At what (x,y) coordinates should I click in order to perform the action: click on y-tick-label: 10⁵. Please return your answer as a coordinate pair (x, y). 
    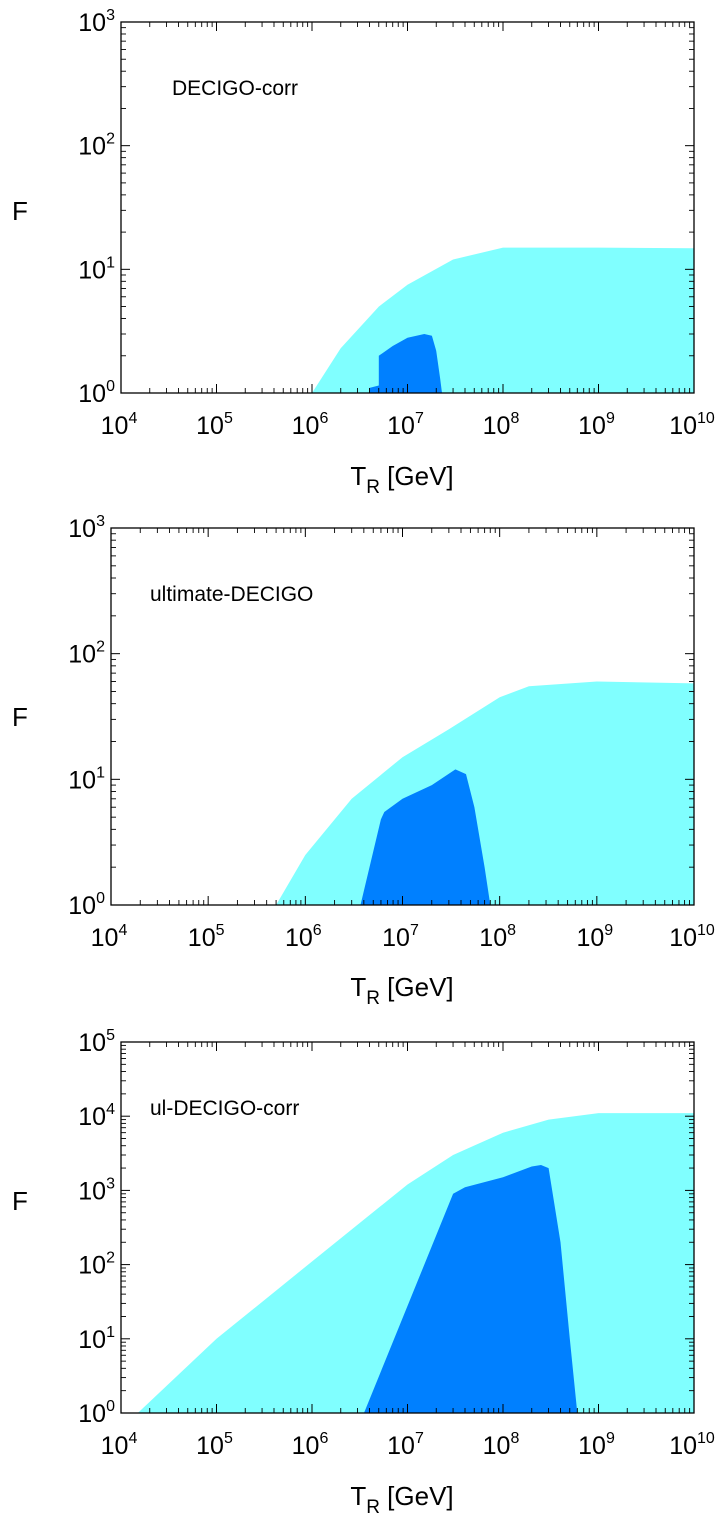
    Looking at the image, I should click on (96, 1042).